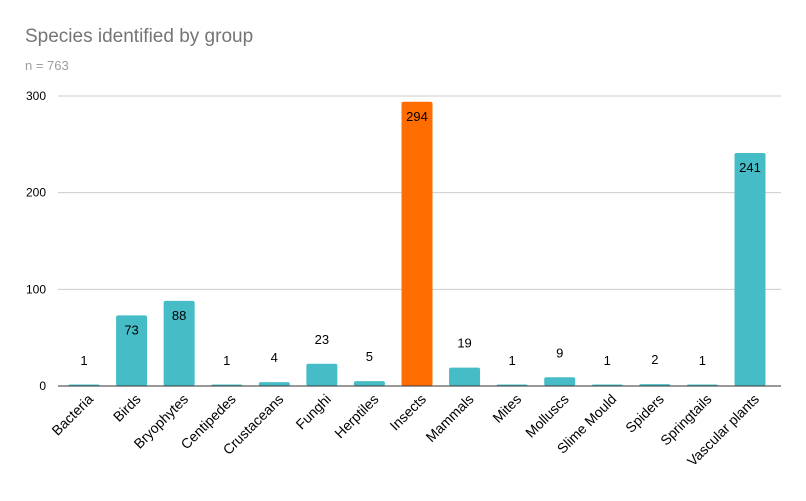 Image resolution: width=806 pixels, height=501 pixels. Describe the element at coordinates (356, 416) in the screenshot. I see `x-tick-label-herptiles: Herptiles` at that location.